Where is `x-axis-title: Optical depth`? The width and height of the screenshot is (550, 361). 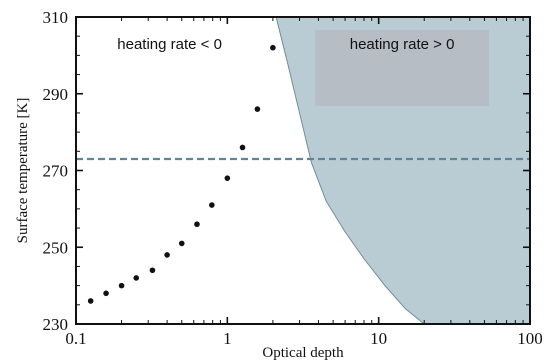 x-axis-title: Optical depth is located at coordinates (303, 353).